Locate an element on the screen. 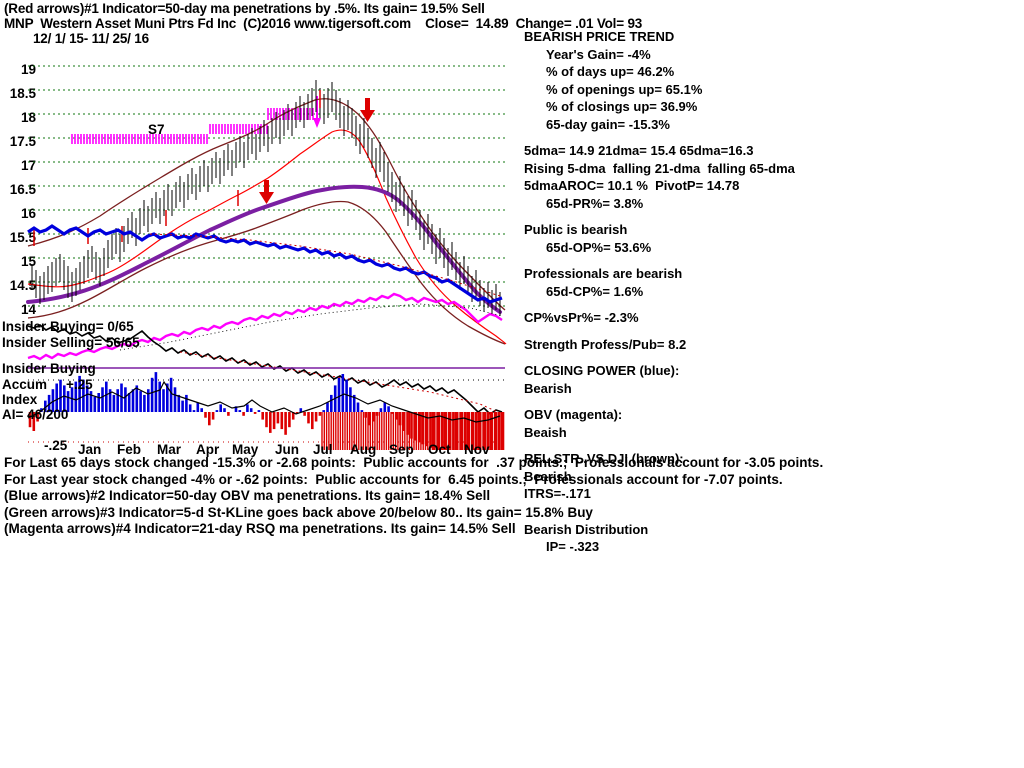 This screenshot has height=768, width=1024. panel-distribution: Bearish Distribution is located at coordinates (586, 529).